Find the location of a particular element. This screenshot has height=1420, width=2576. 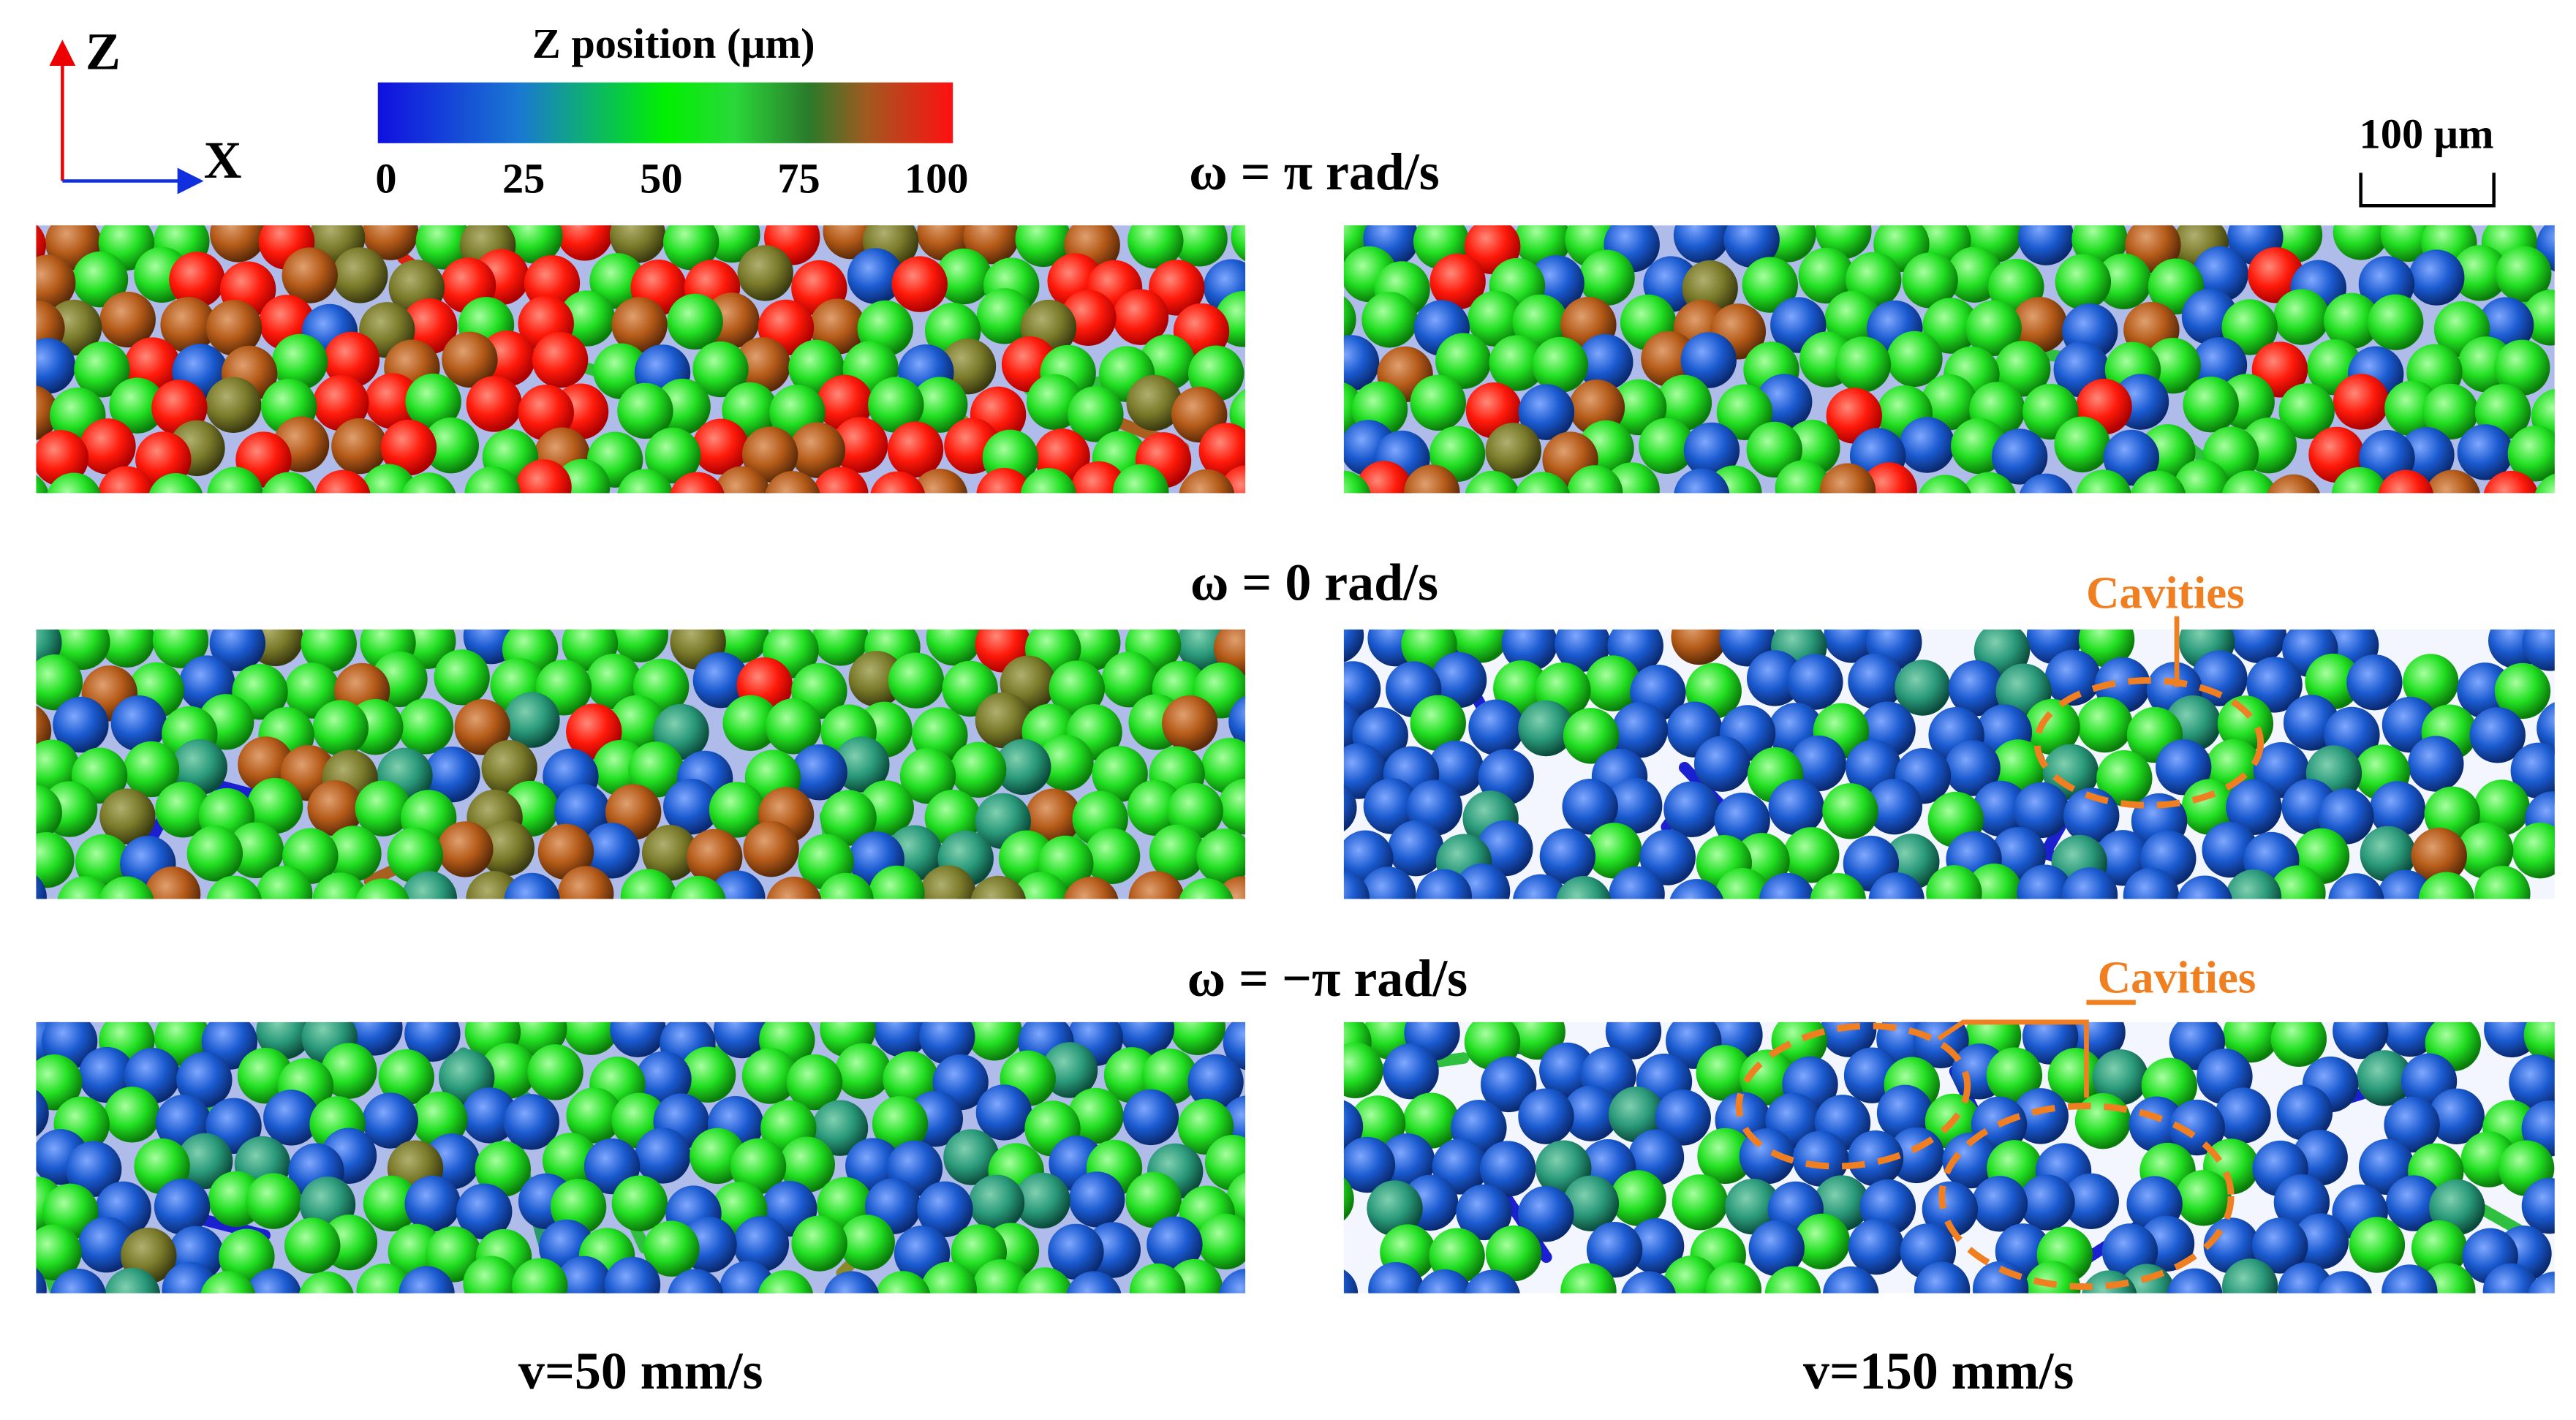

colorbar-tick-label: 75 is located at coordinates (799, 178).